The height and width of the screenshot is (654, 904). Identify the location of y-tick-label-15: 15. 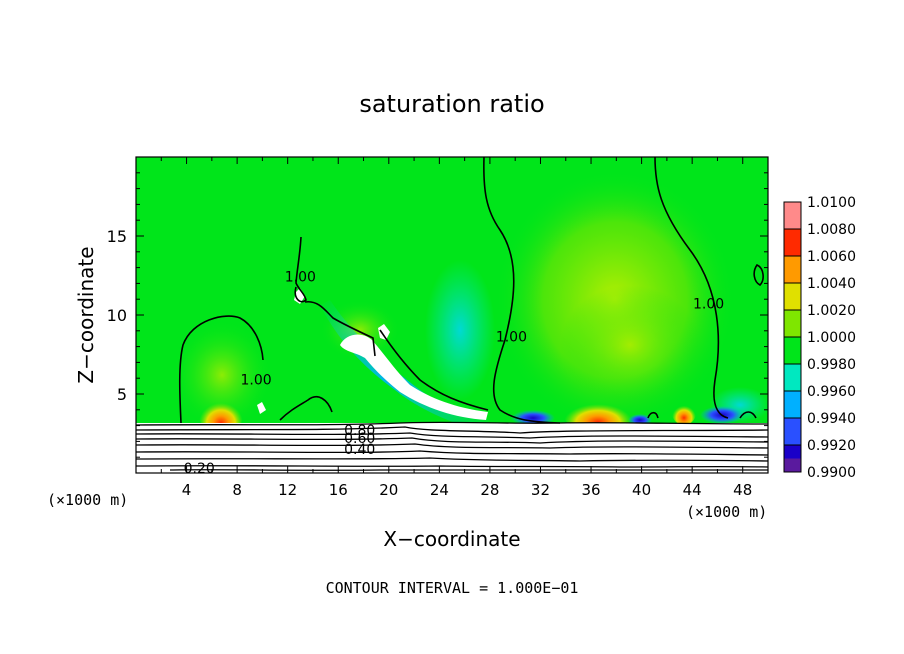
(117, 236).